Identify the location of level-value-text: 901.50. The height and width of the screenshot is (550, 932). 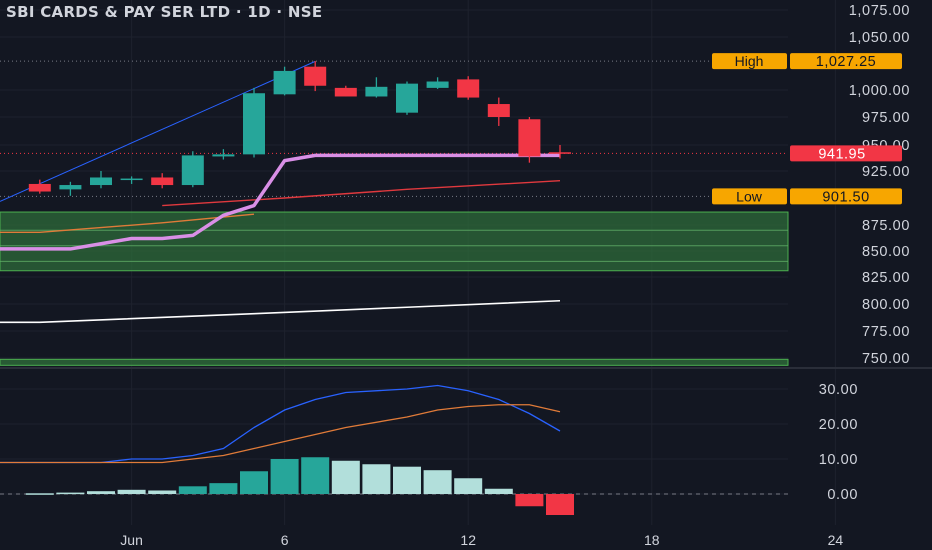
(845, 197).